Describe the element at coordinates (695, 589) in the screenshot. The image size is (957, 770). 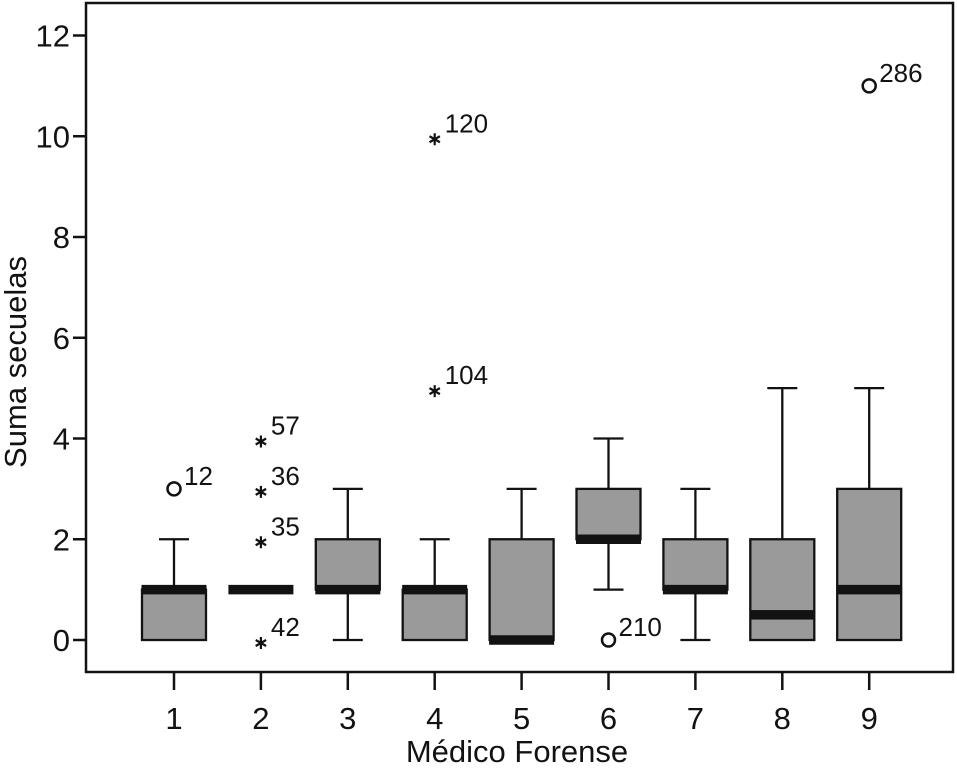
I see `box-7-median` at that location.